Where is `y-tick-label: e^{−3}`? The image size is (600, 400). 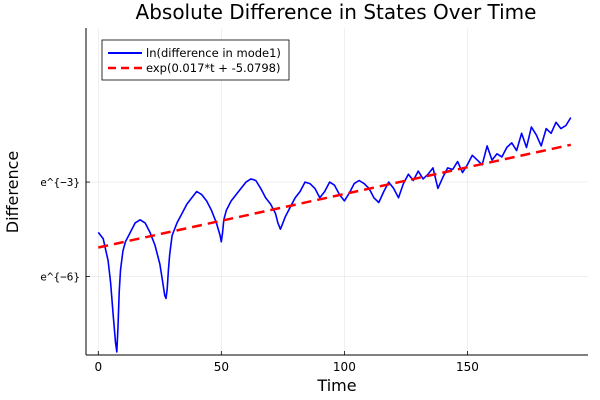 y-tick-label: e^{−3} is located at coordinates (60, 182).